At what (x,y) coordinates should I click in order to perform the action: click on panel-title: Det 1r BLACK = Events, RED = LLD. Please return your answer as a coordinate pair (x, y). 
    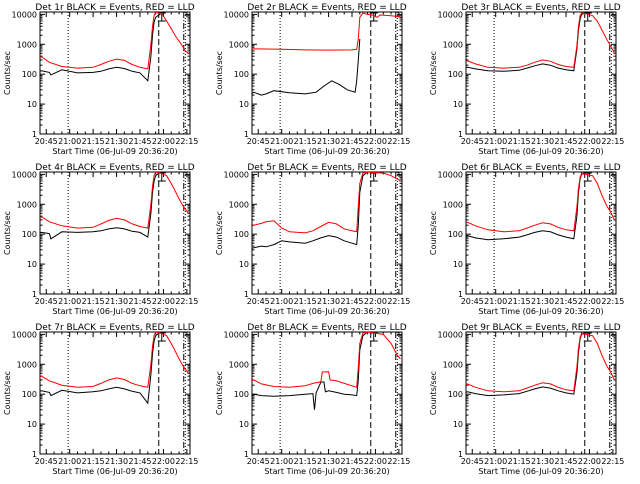
    Looking at the image, I should click on (114, 8).